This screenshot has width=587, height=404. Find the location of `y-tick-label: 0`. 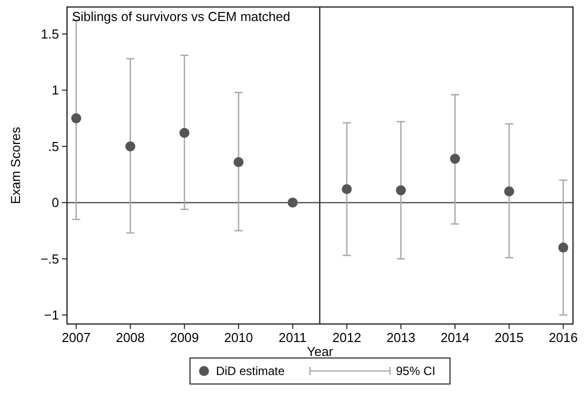

y-tick-label: 0 is located at coordinates (55, 202).